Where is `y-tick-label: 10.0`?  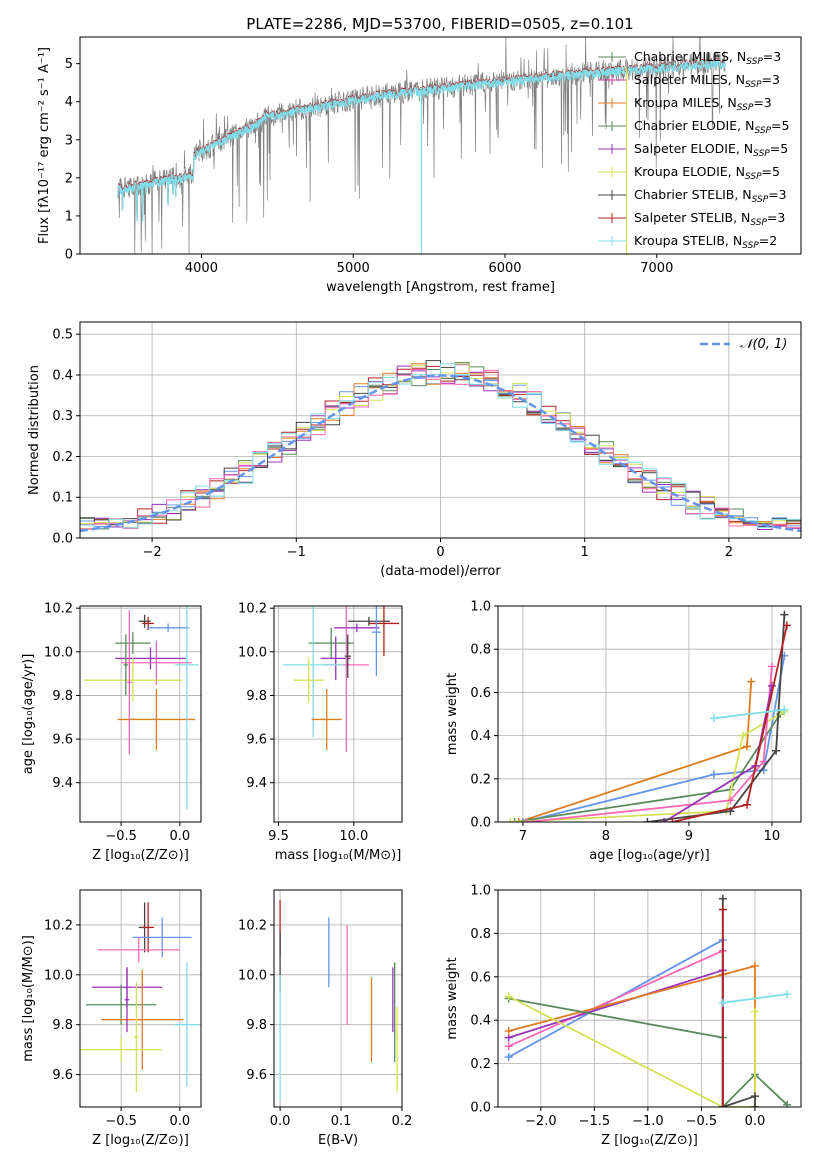 y-tick-label: 10.0 is located at coordinates (252, 652).